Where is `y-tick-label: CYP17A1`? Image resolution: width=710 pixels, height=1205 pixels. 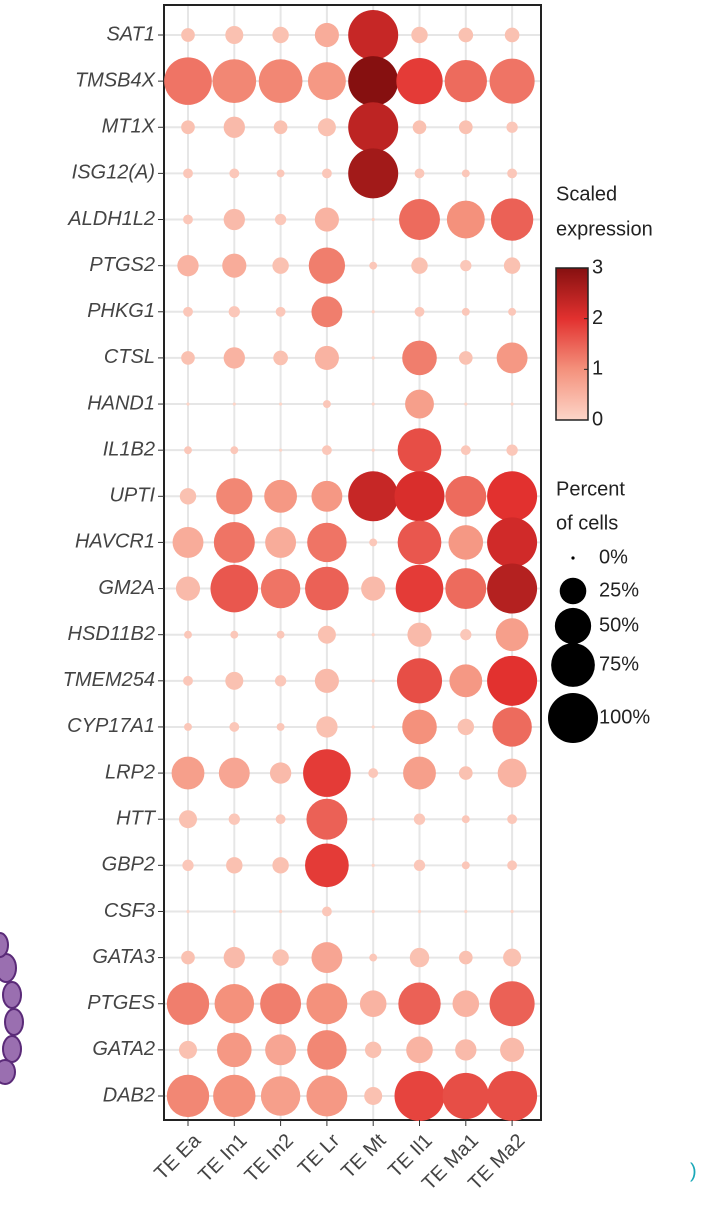 y-tick-label: CYP17A1 is located at coordinates (111, 726).